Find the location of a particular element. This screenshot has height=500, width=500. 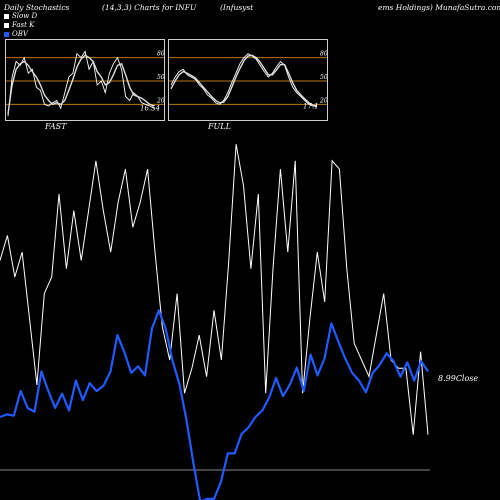

full-stoch-svg: 20 50 80 17.1 is located at coordinates (248, 81).